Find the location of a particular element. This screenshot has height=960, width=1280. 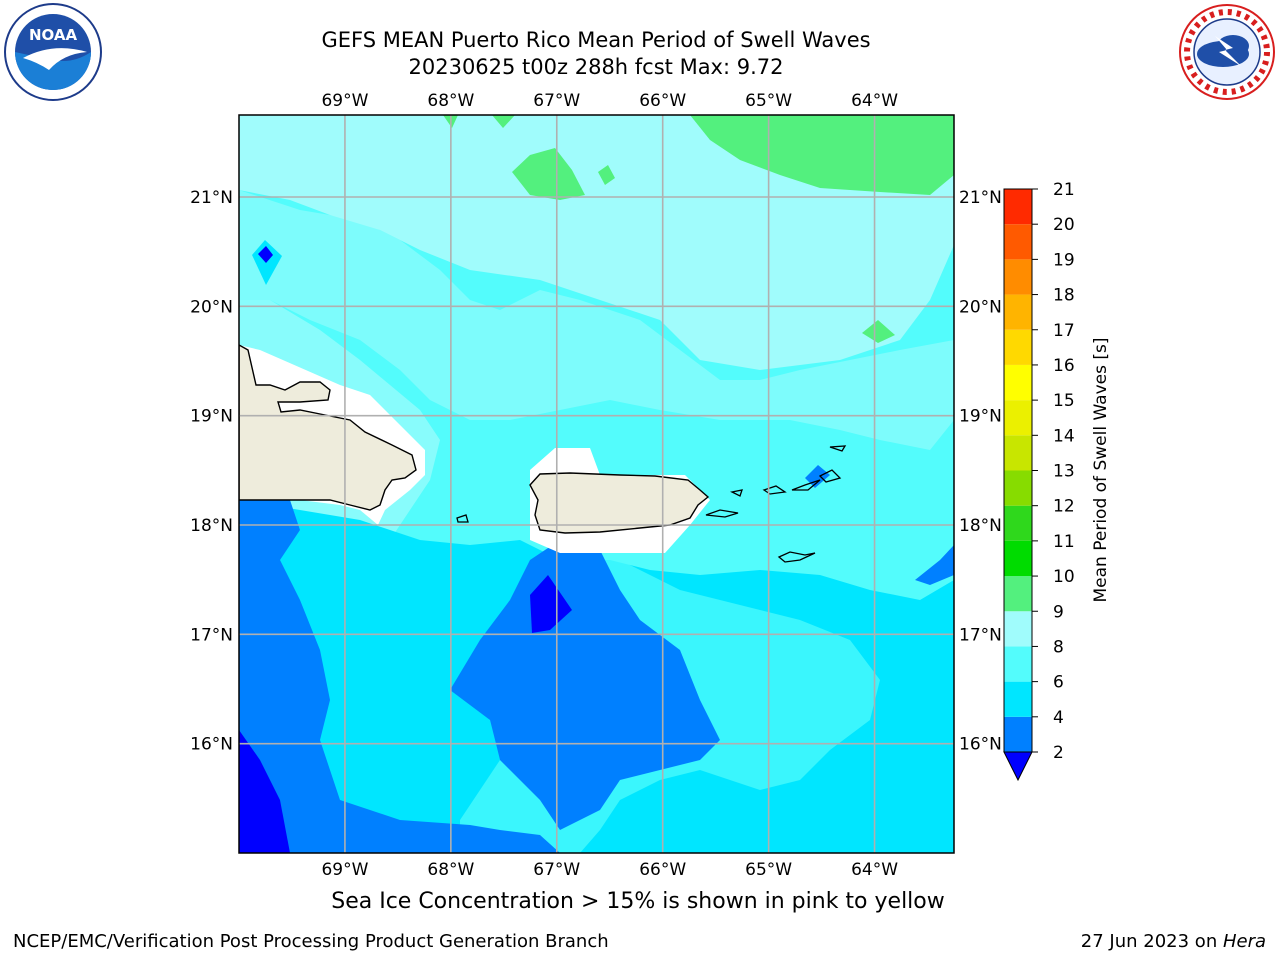

colorbar-tick-label: 19 is located at coordinates (1064, 260).